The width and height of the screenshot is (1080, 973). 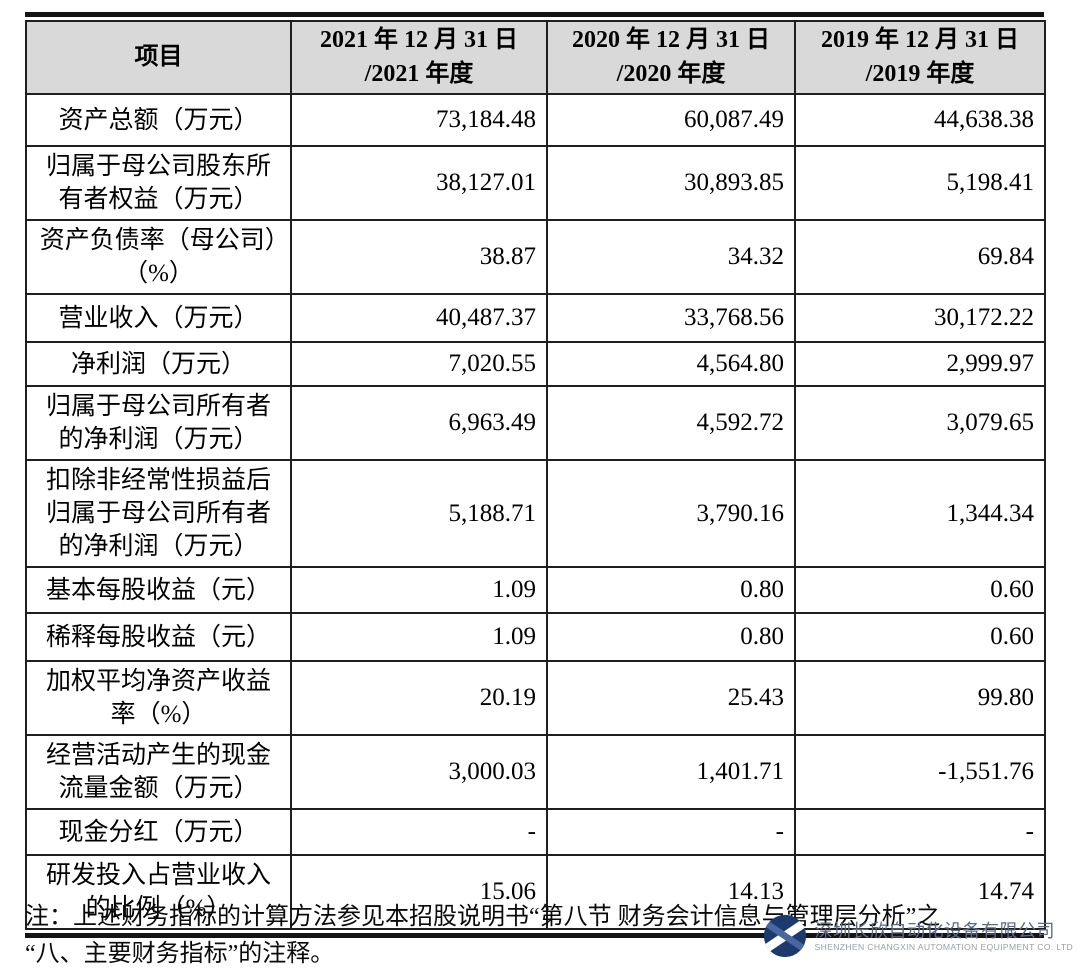 What do you see at coordinates (158, 637) in the screenshot?
I see `row-label: 稀释每股收益（元）` at bounding box center [158, 637].